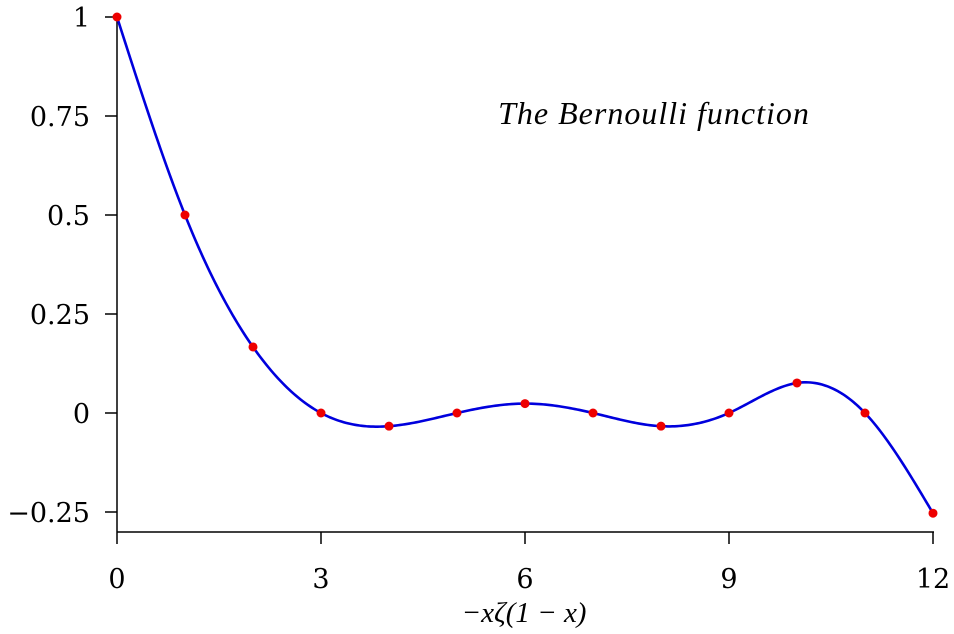 Image resolution: width=954 pixels, height=634 pixels. Describe the element at coordinates (68, 216) in the screenshot. I see `y-tick-label: 0.5` at that location.